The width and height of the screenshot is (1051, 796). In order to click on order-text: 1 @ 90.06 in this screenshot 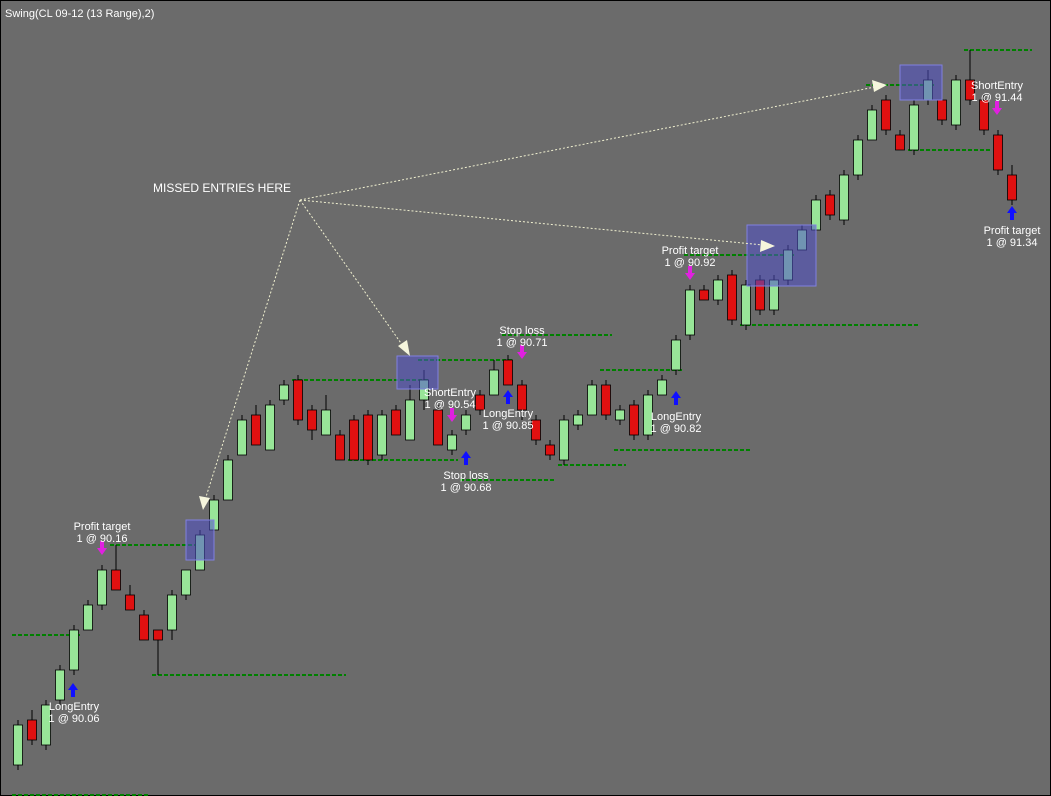, I will do `click(74, 719)`.